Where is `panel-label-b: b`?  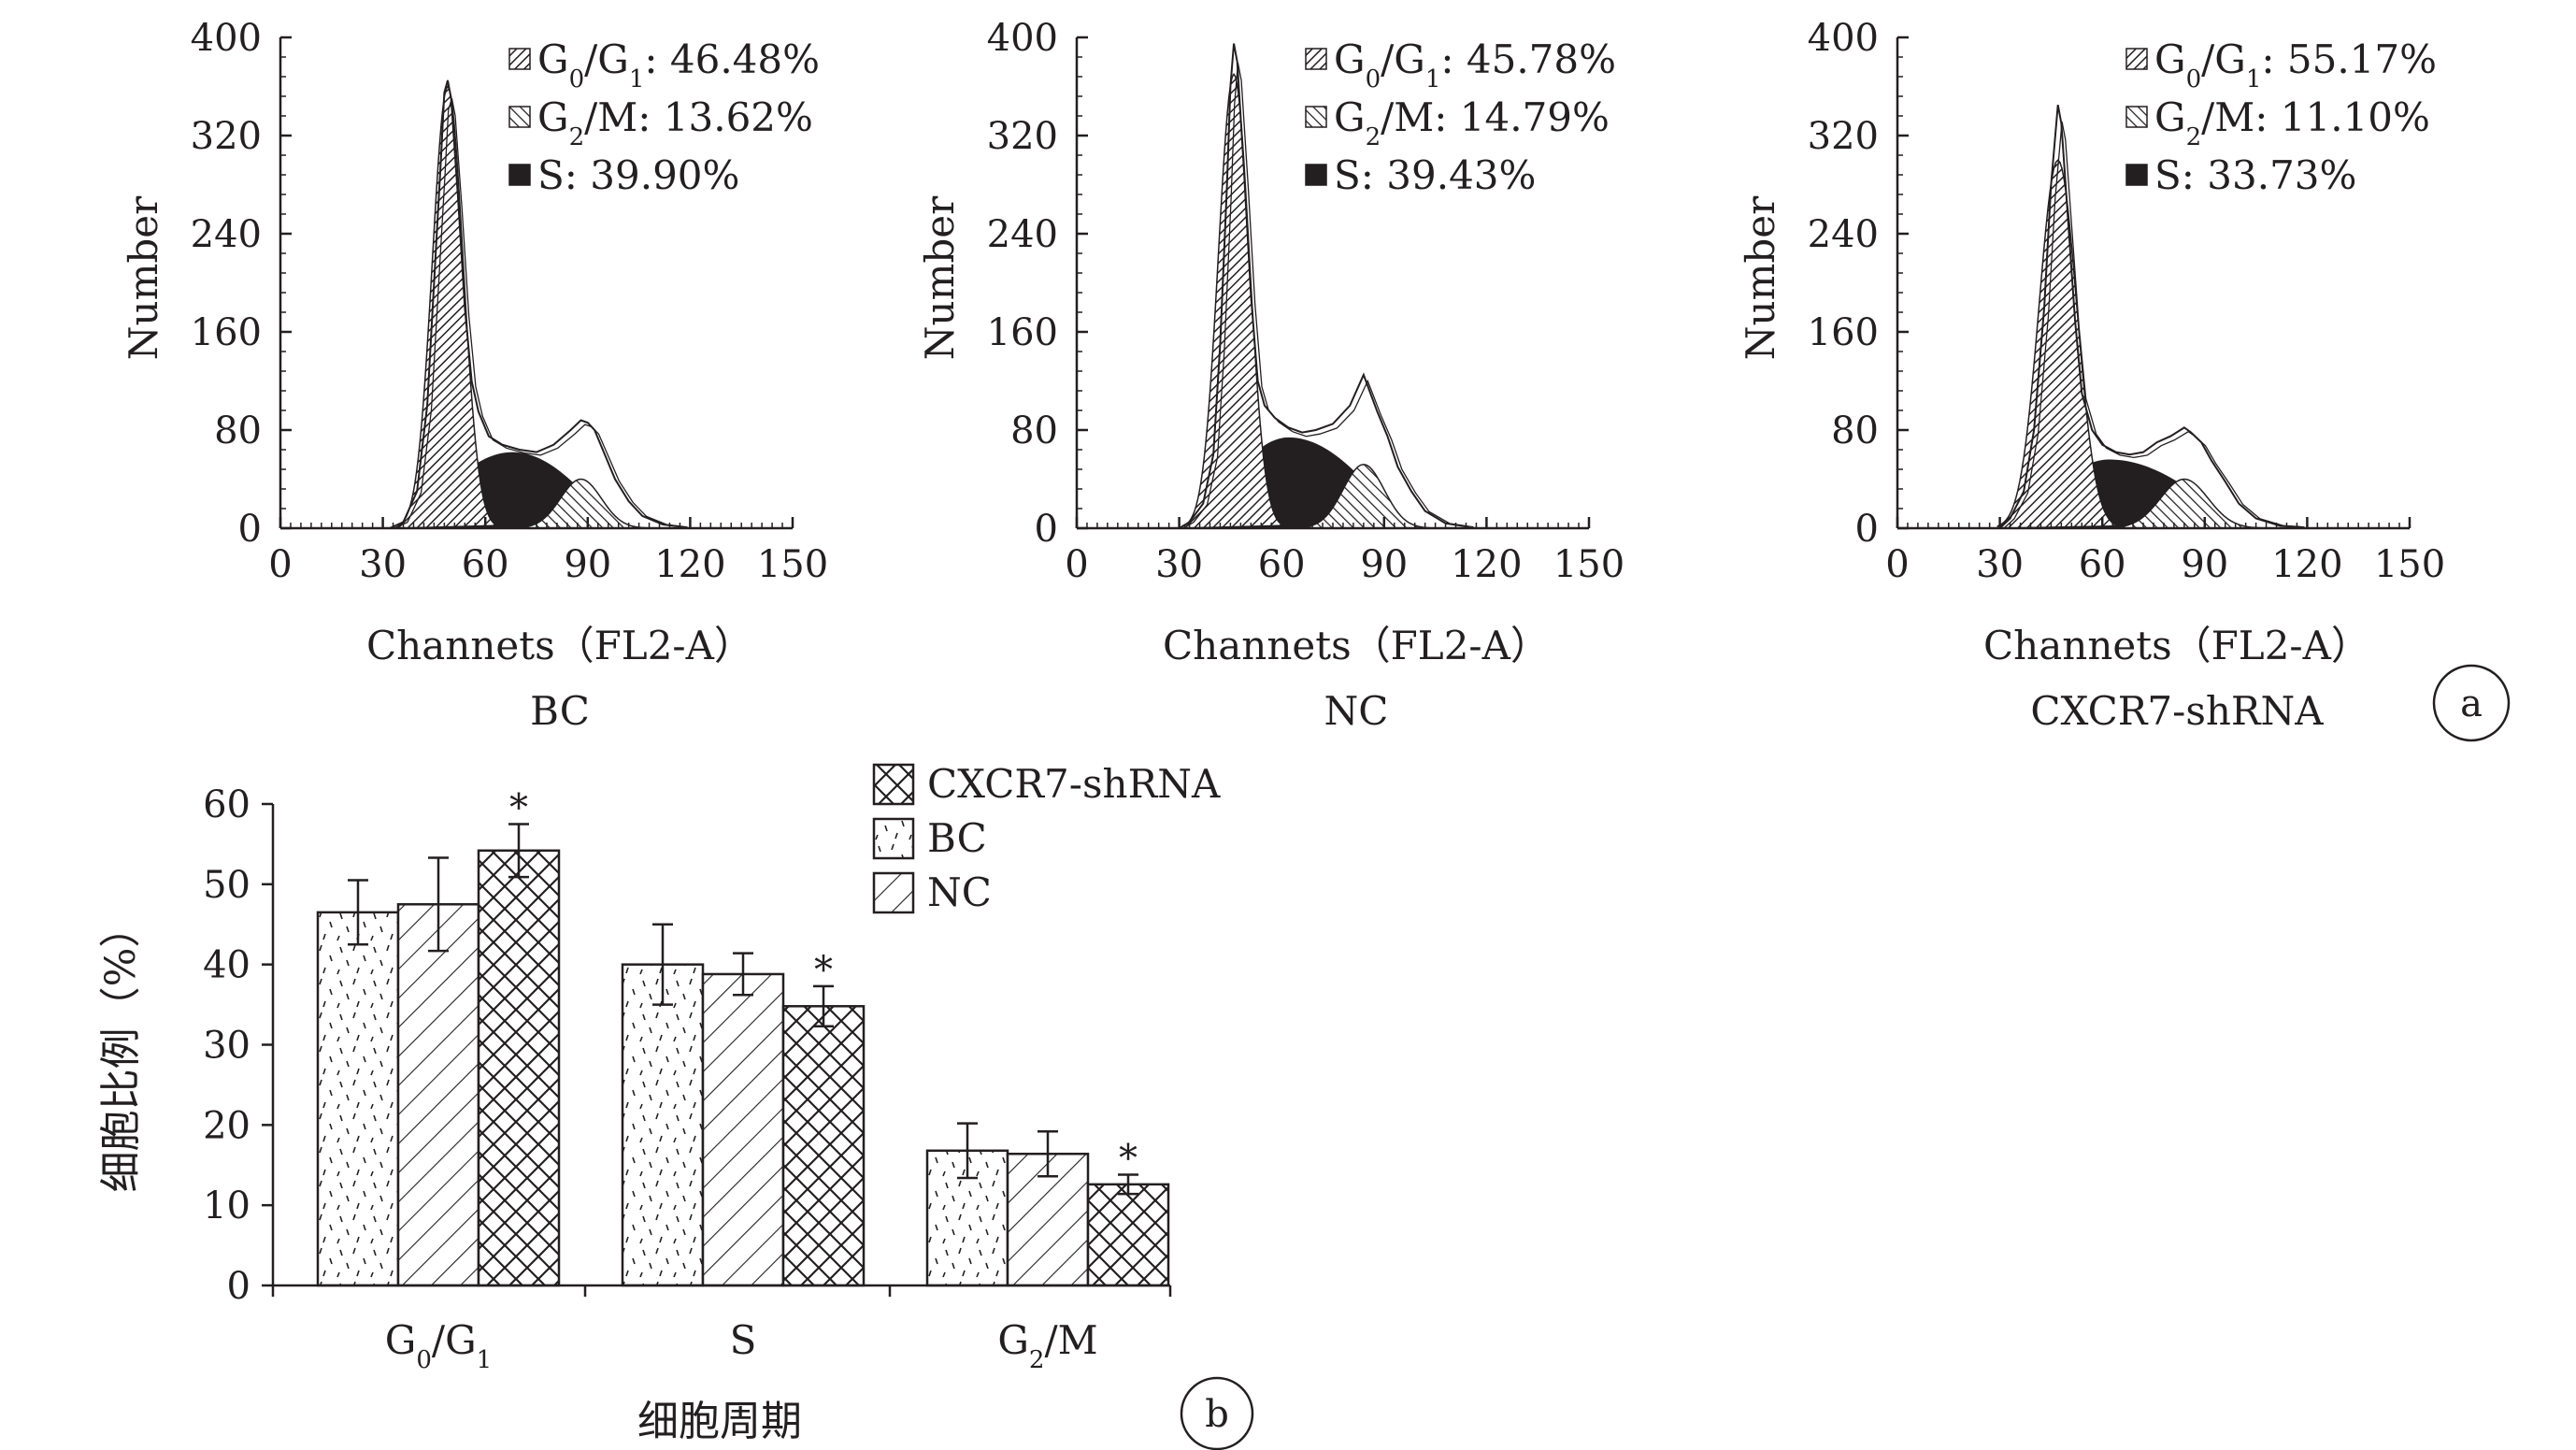 panel-label-b: b is located at coordinates (1217, 1413).